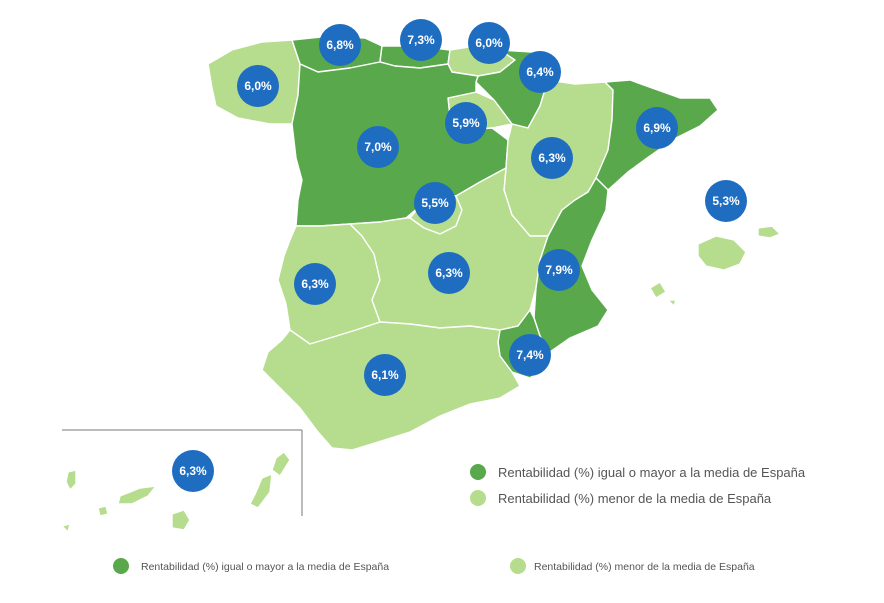  I want to click on bubble-value-extremadura: 6,3%, so click(315, 284).